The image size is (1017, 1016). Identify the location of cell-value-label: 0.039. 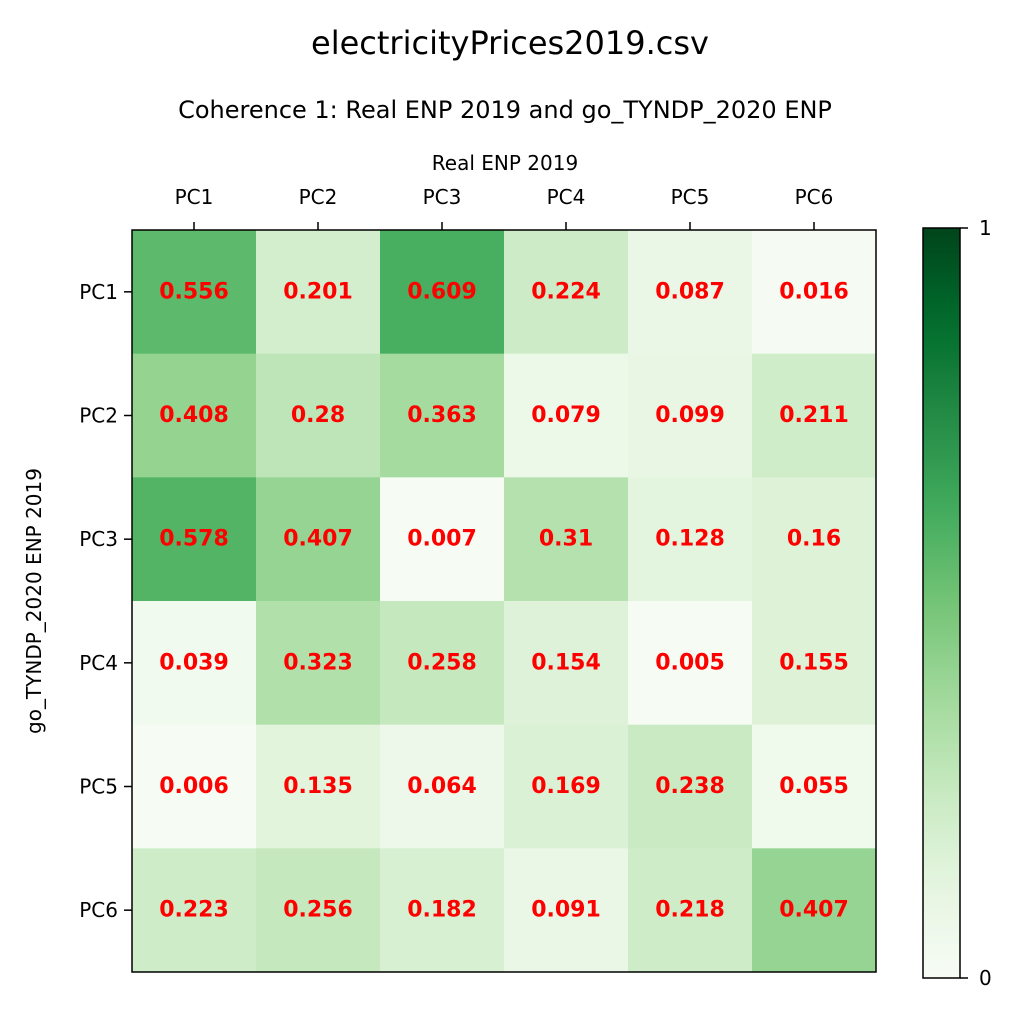
(194, 662).